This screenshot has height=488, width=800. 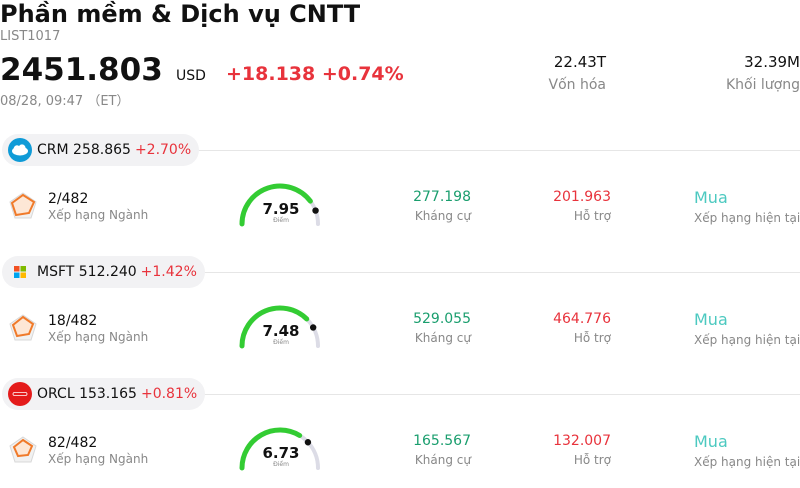 I want to click on ticker-change: +1.42%, so click(x=168, y=272).